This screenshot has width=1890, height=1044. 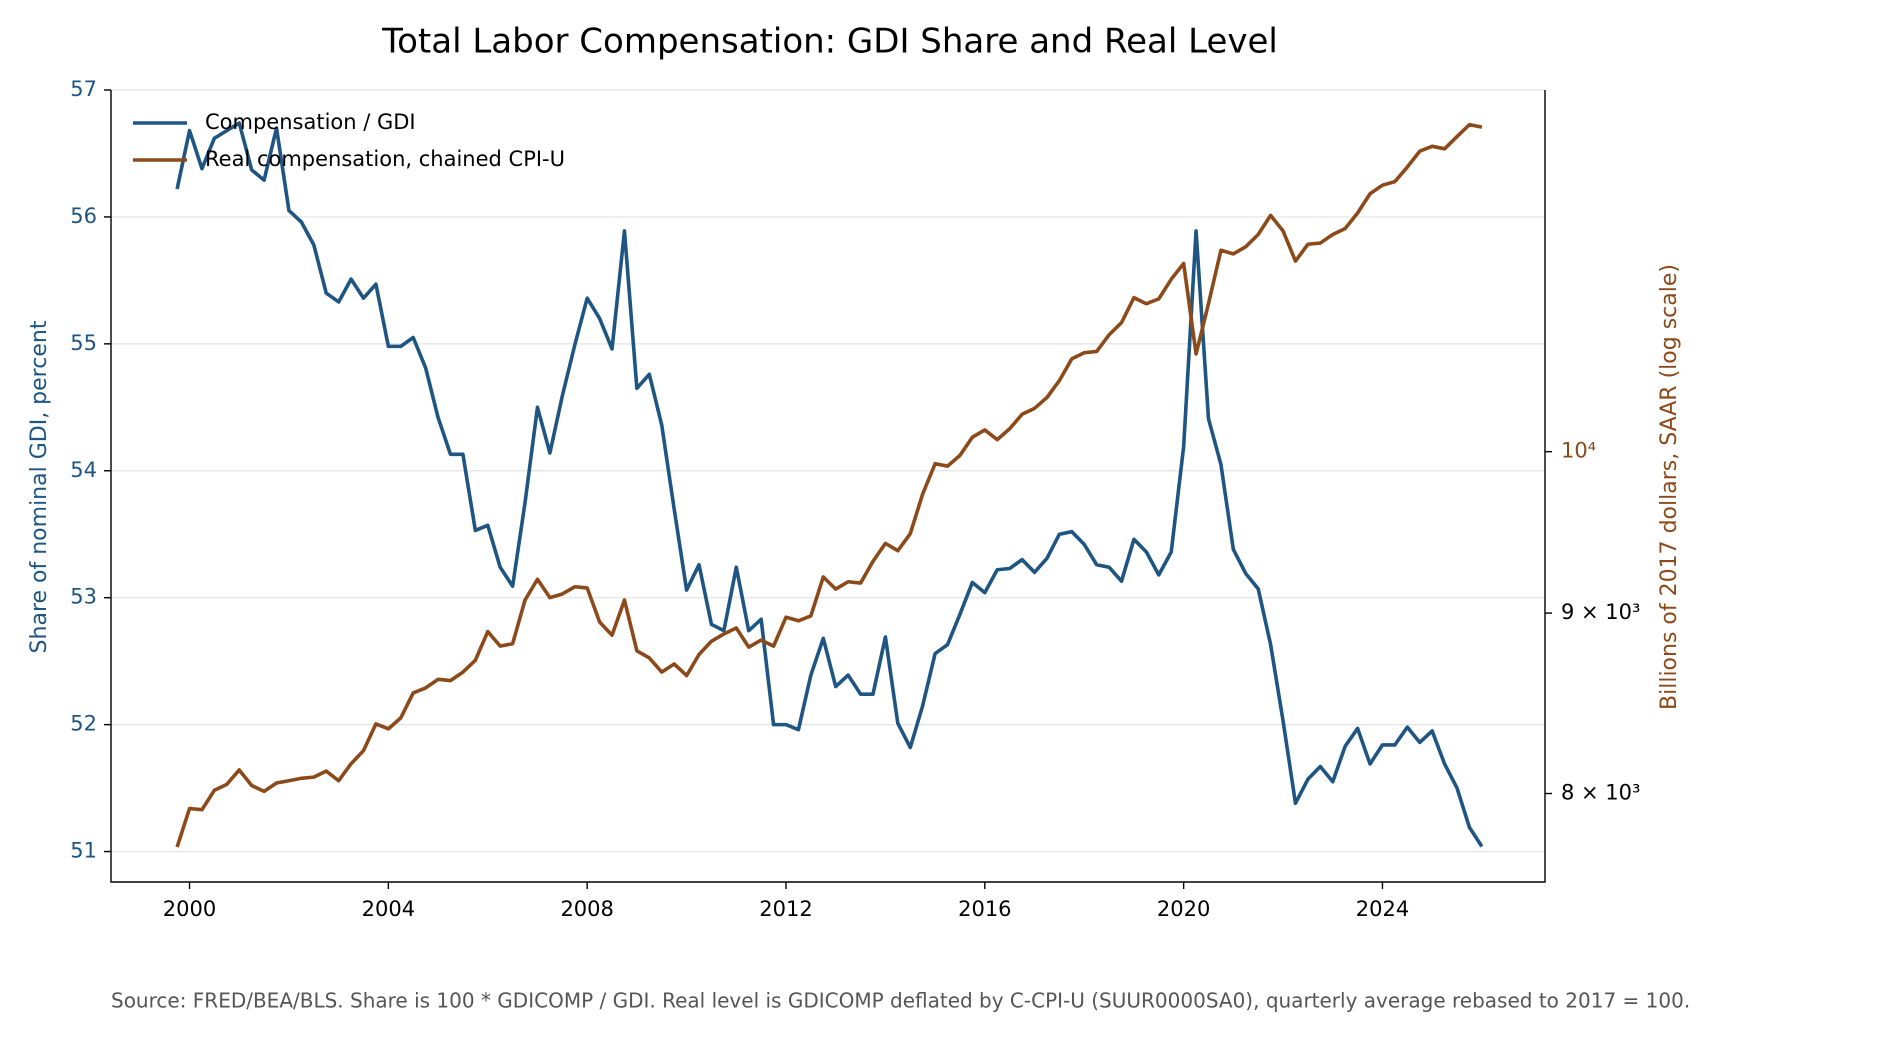 I want to click on x-tick-label: 2016, so click(x=984, y=909).